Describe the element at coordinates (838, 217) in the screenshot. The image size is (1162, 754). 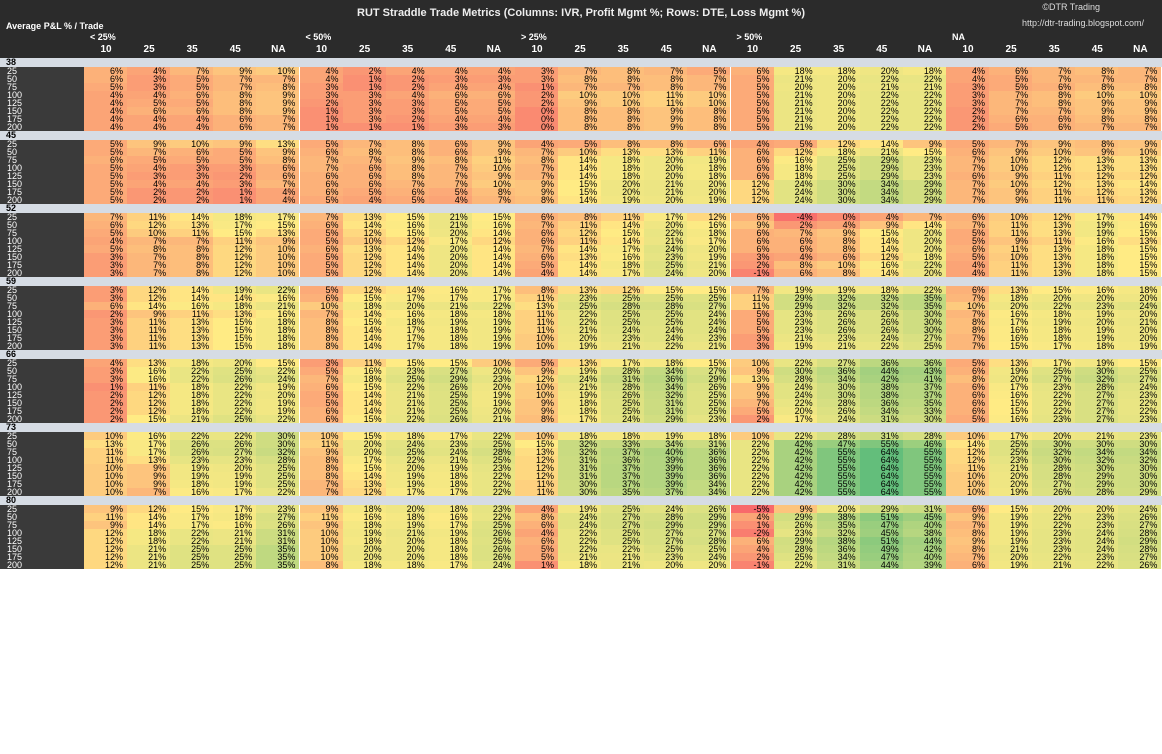
I see `table-cell: 0%` at that location.